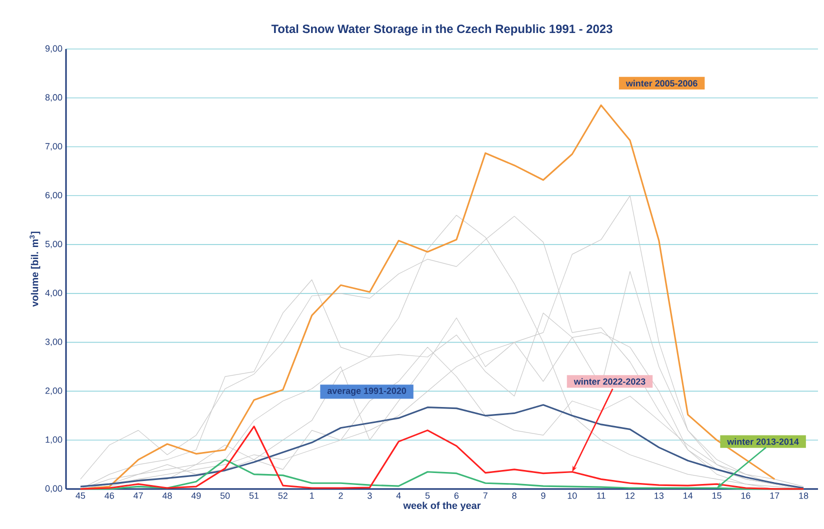 The image size is (824, 529). I want to click on x-tick-label: 8, so click(514, 495).